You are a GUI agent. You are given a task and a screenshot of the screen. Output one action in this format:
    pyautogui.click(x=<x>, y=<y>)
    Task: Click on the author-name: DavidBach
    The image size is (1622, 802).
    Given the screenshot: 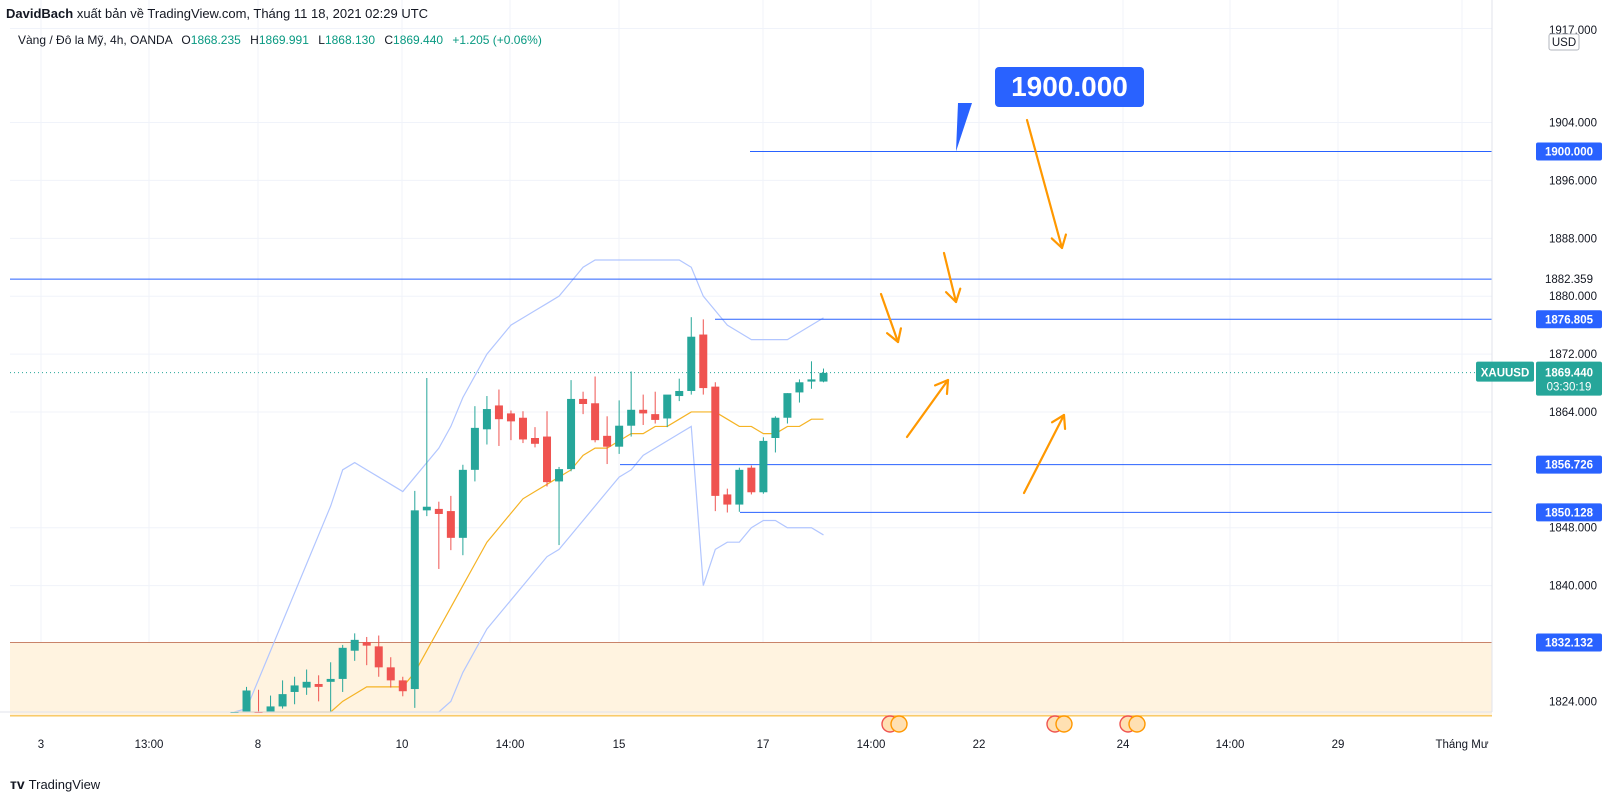 What is the action you would take?
    pyautogui.click(x=40, y=13)
    